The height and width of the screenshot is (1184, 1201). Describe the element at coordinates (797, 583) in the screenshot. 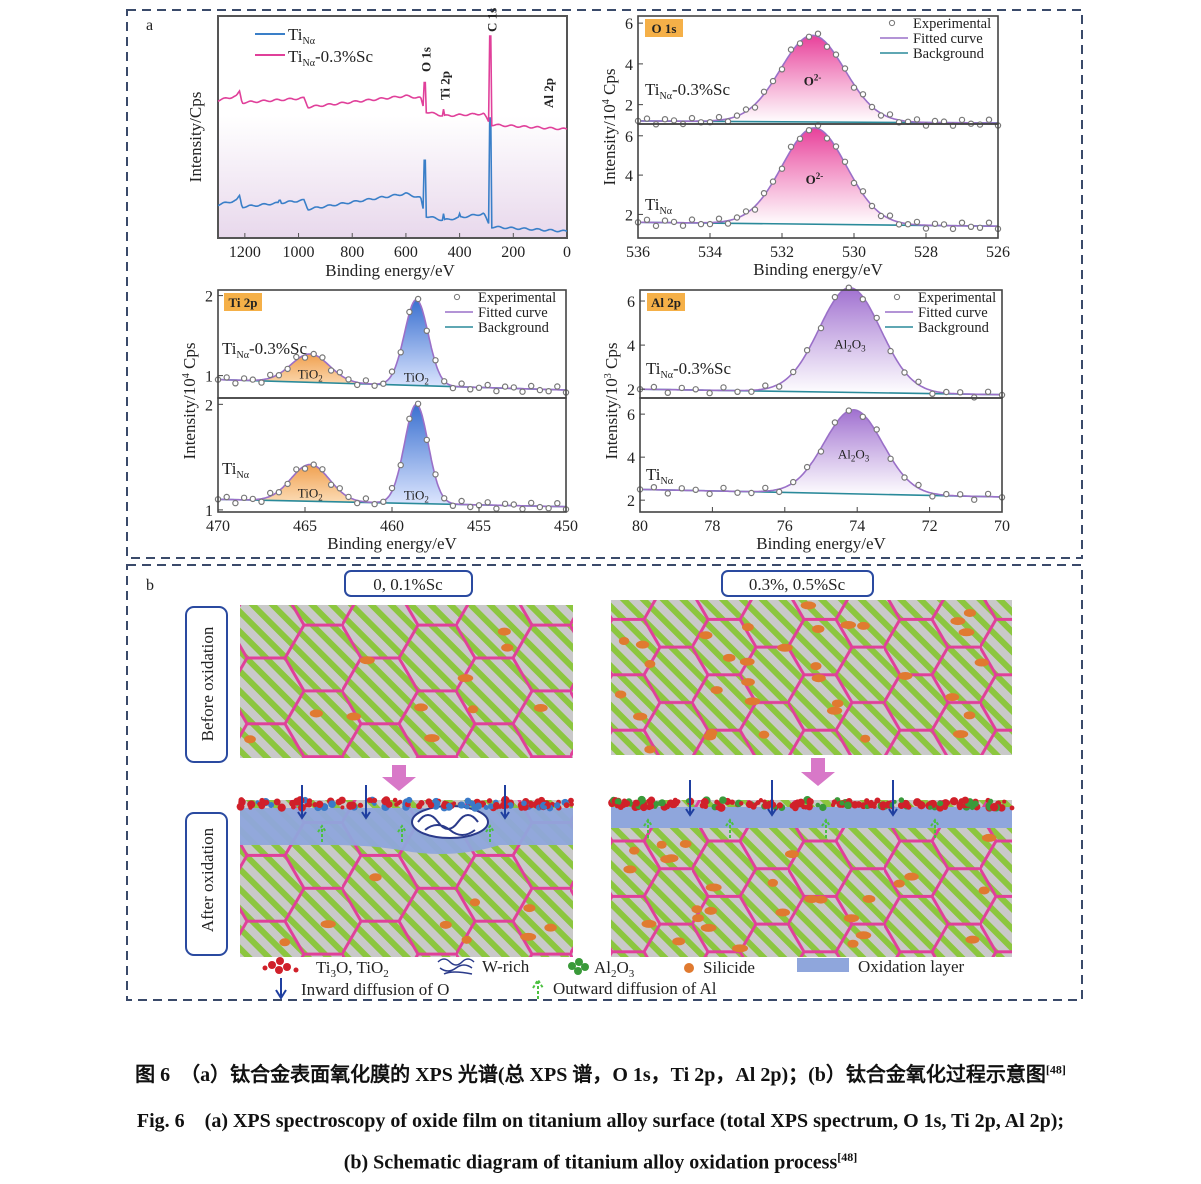

I see `right-title-box` at that location.